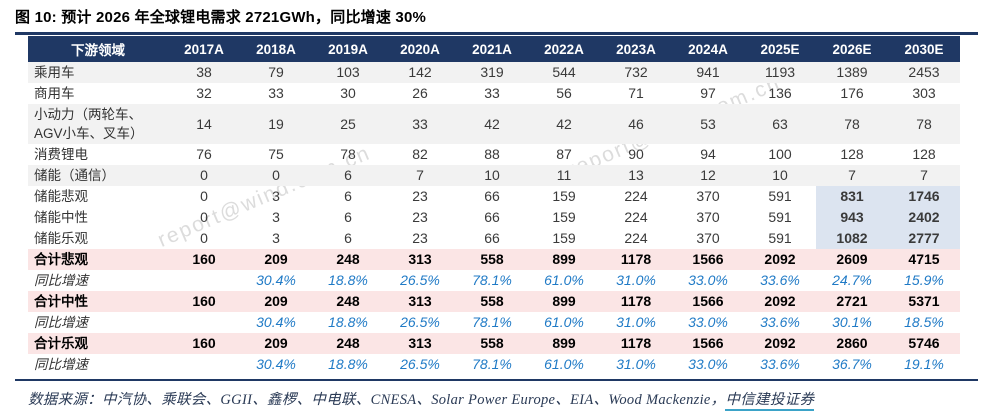  I want to click on row-label: 商用车, so click(54, 93).